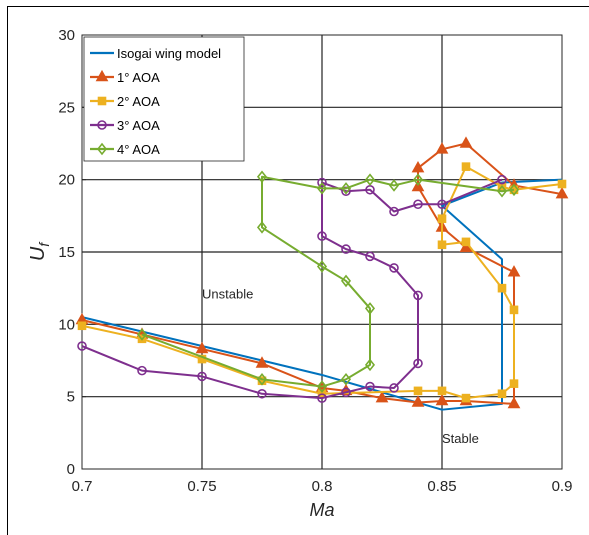  Describe the element at coordinates (201, 486) in the screenshot. I see `x-tick-label: 0.75` at that location.